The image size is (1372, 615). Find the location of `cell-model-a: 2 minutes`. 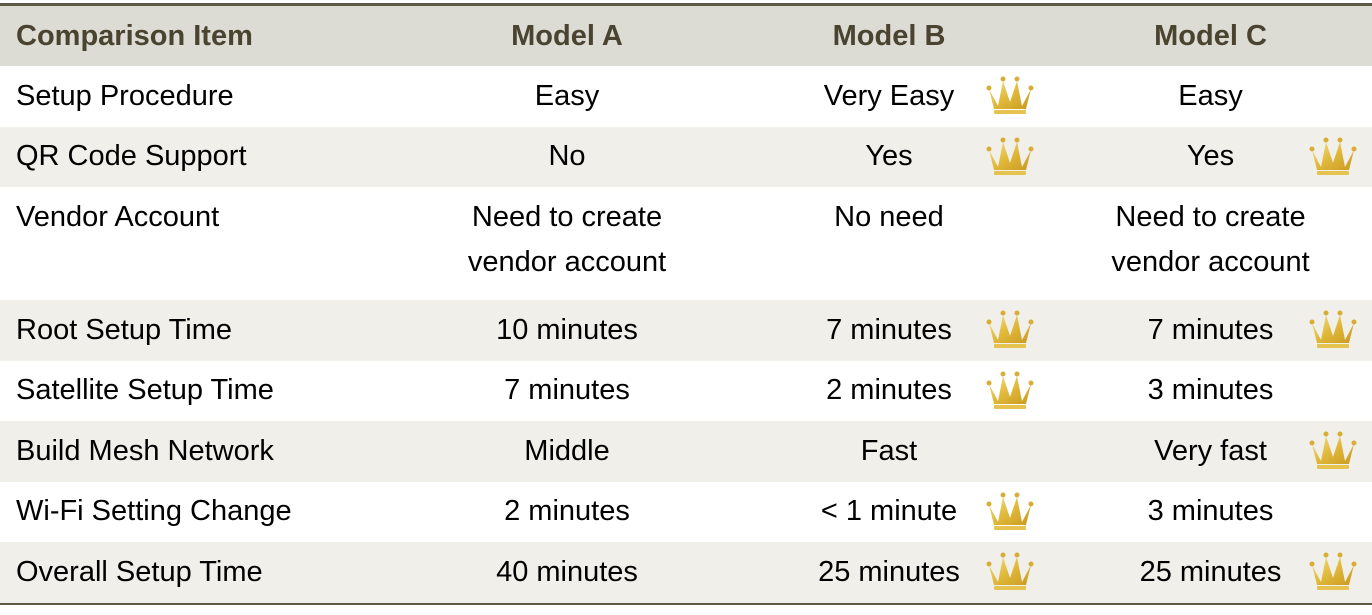

cell-model-a: 2 minutes is located at coordinates (567, 512).